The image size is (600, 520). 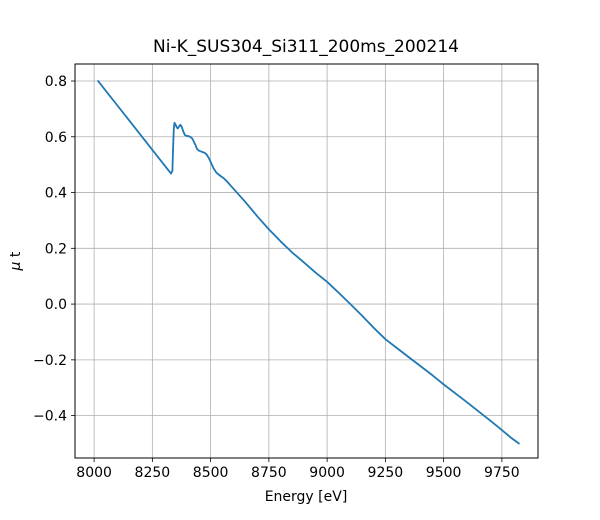 What do you see at coordinates (386, 473) in the screenshot?
I see `x-tick-label: 9250` at bounding box center [386, 473].